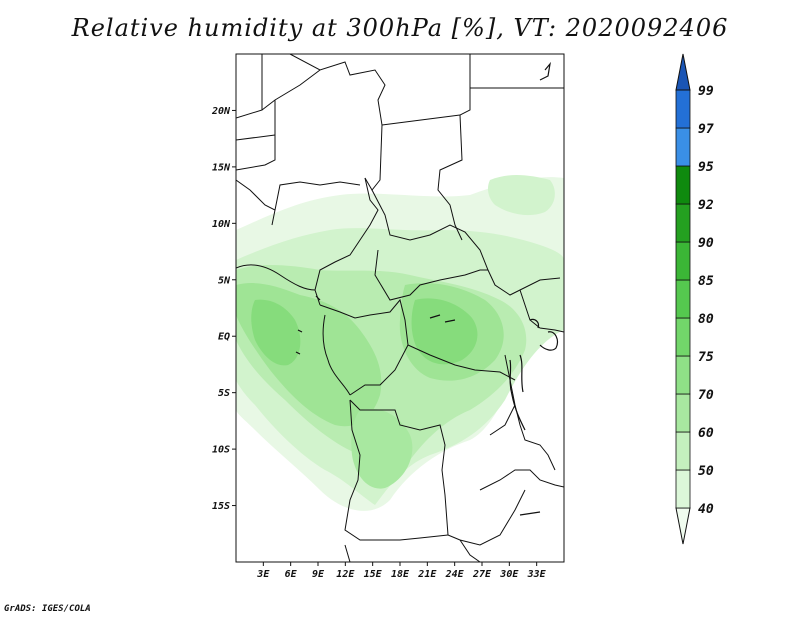 Image resolution: width=800 pixels, height=618 pixels. What do you see at coordinates (221, 167) in the screenshot?
I see `lat-tick-label: 15N` at bounding box center [221, 167].